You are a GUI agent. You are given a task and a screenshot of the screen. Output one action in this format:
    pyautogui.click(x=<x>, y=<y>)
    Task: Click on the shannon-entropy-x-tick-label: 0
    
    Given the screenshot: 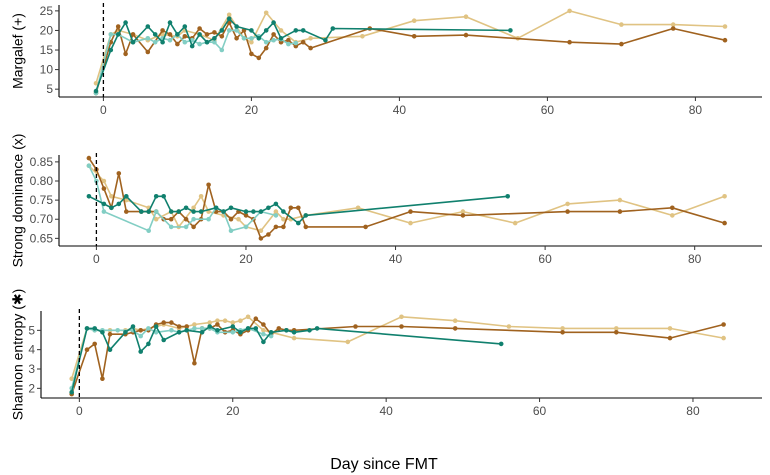 What is the action you would take?
    pyautogui.click(x=79, y=411)
    